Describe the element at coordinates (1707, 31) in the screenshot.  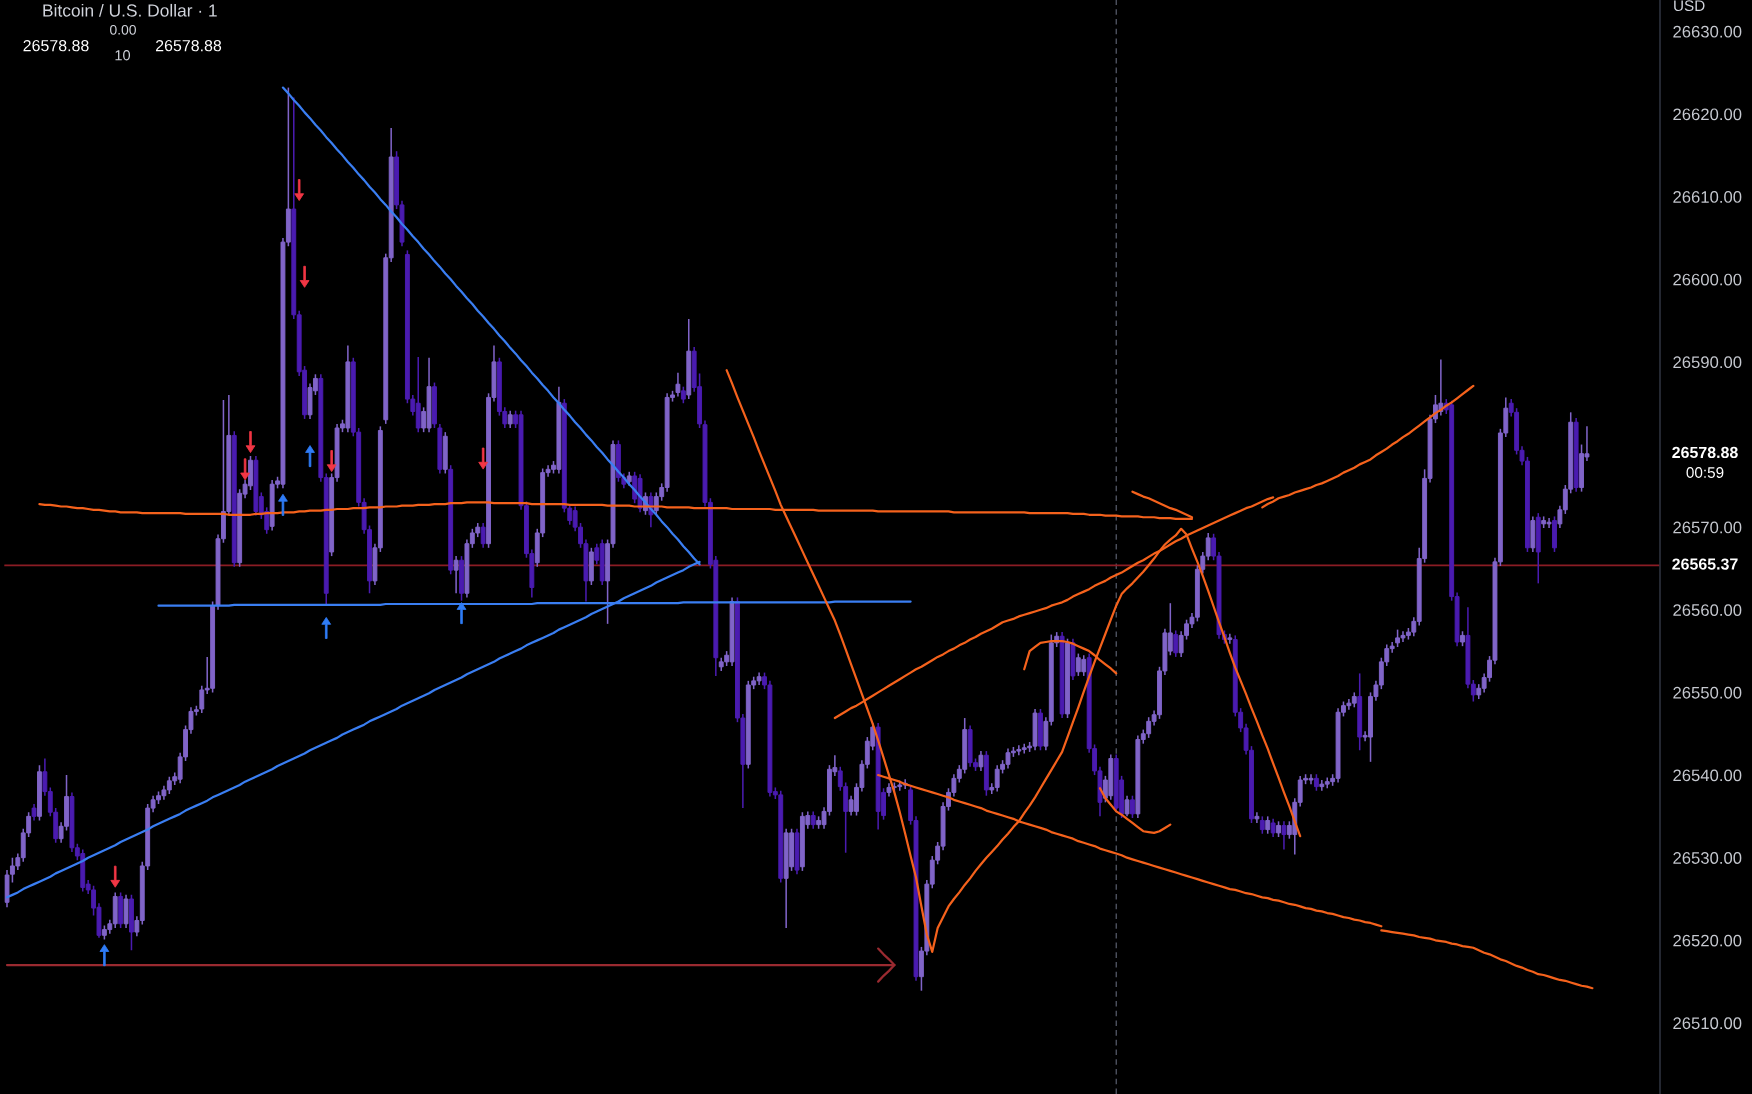
I see `y-tick-label: 26630.00` at that location.